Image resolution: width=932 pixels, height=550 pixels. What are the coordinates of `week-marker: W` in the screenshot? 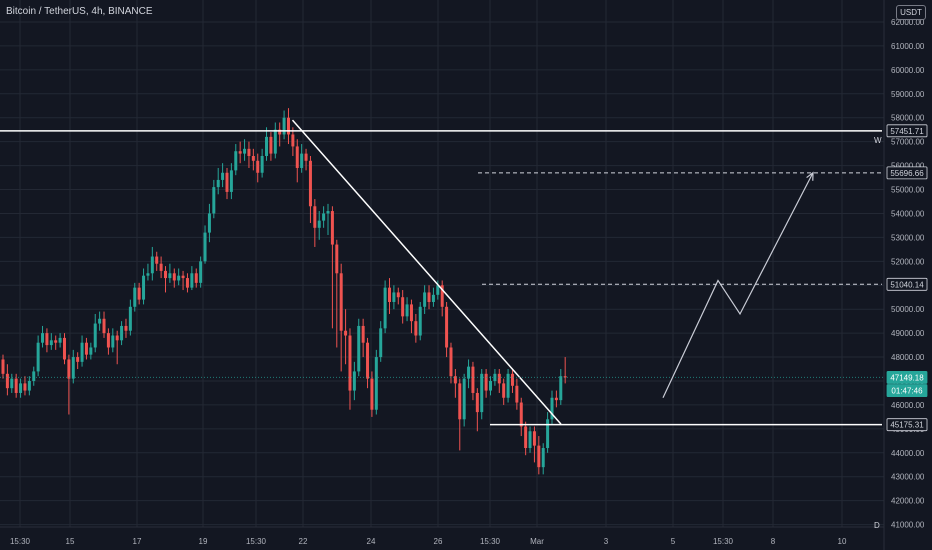 It's located at (878, 140).